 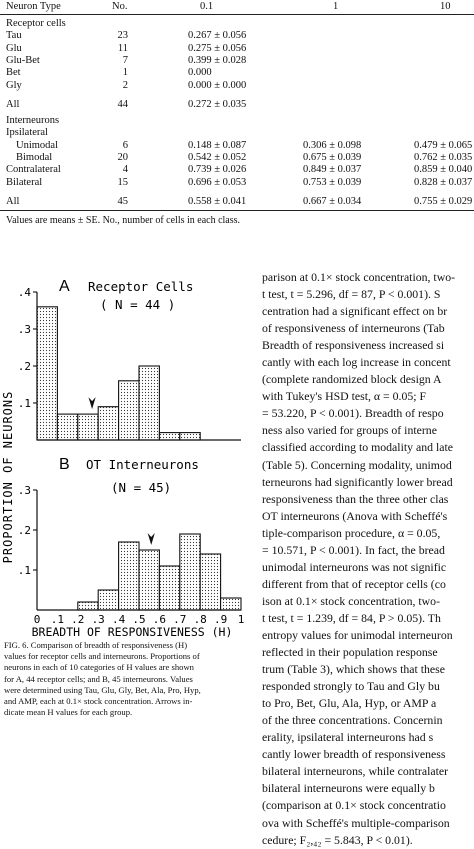 What do you see at coordinates (33, 121) in the screenshot?
I see `group-label: Interneurons` at bounding box center [33, 121].